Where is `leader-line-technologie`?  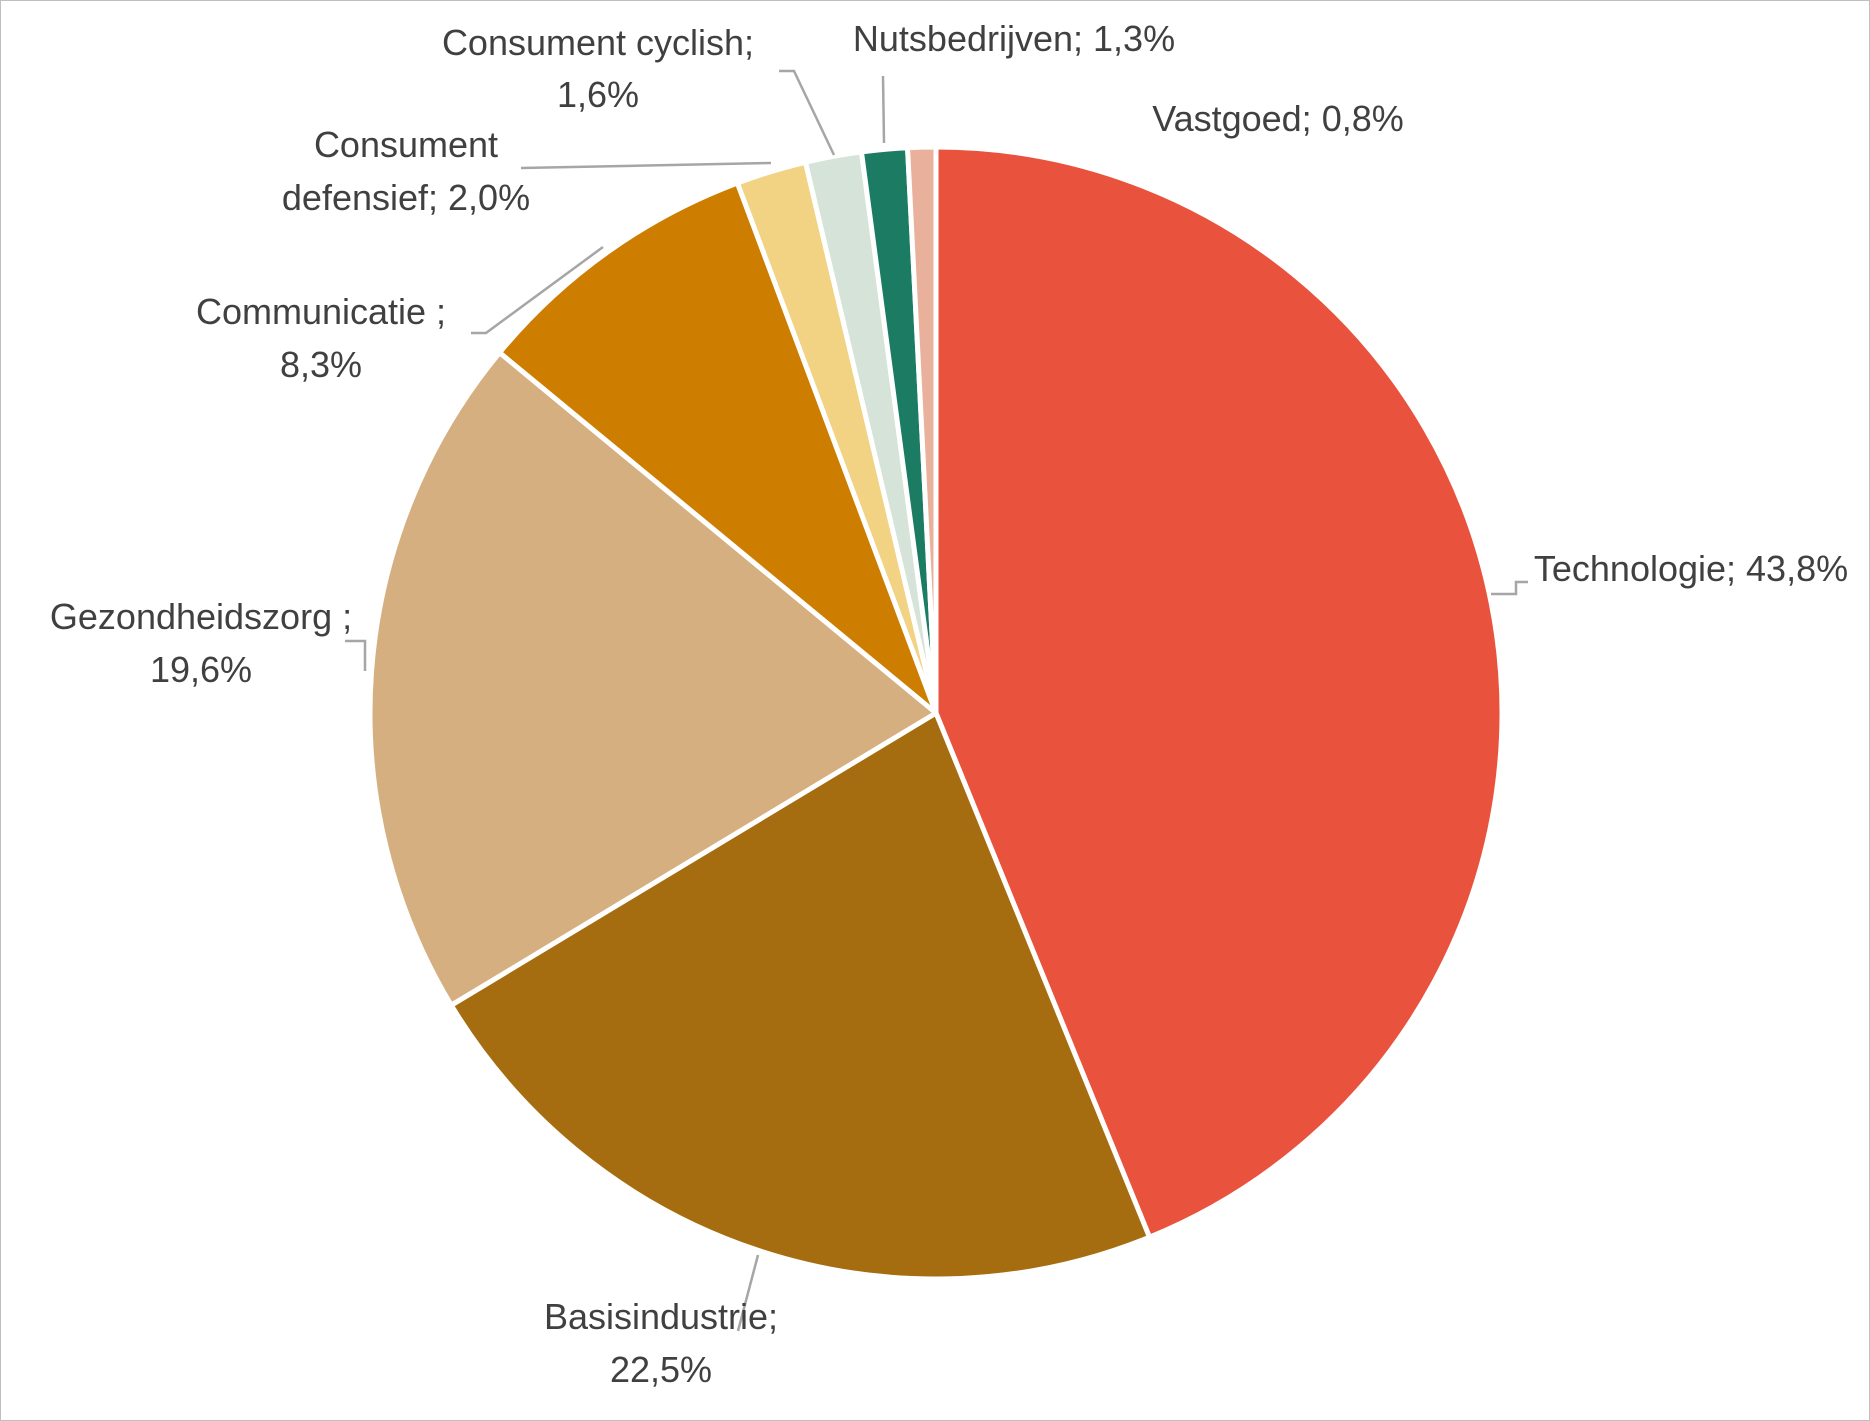
leader-line-technologie is located at coordinates (1509, 588).